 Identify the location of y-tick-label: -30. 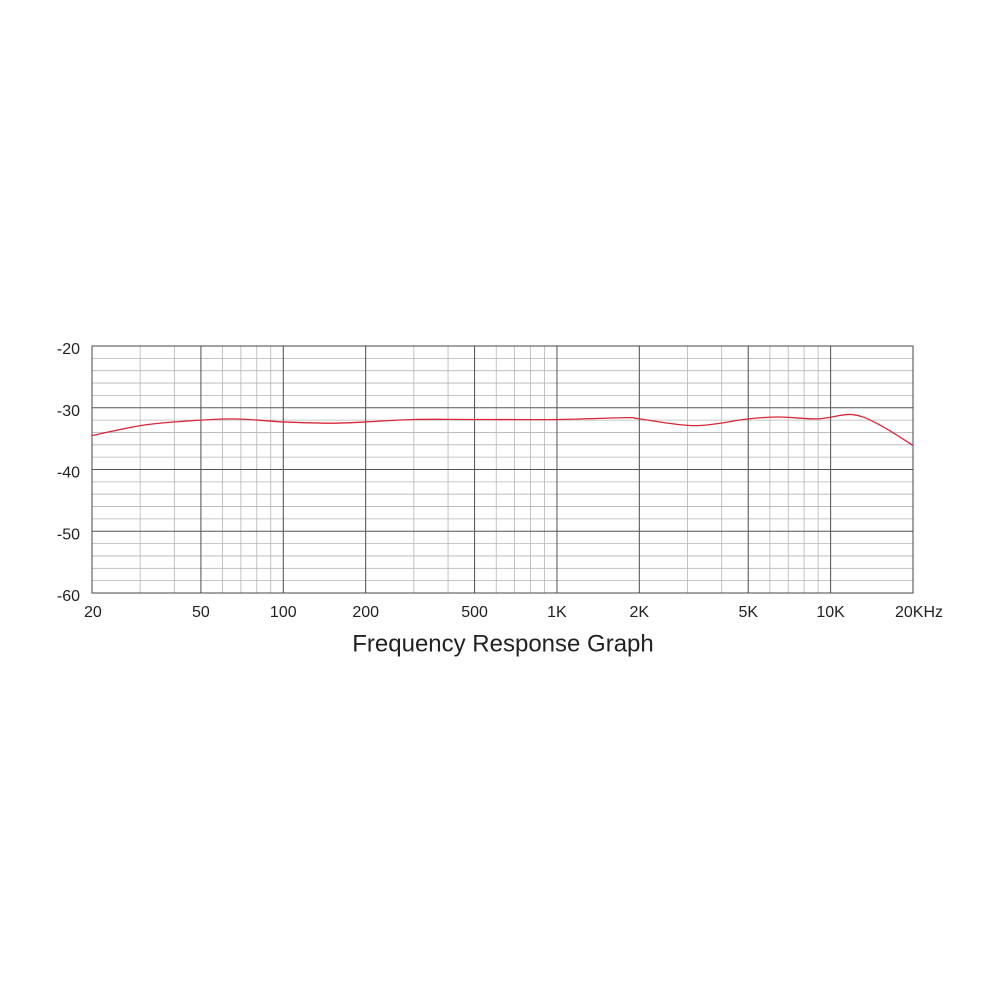
(68, 411).